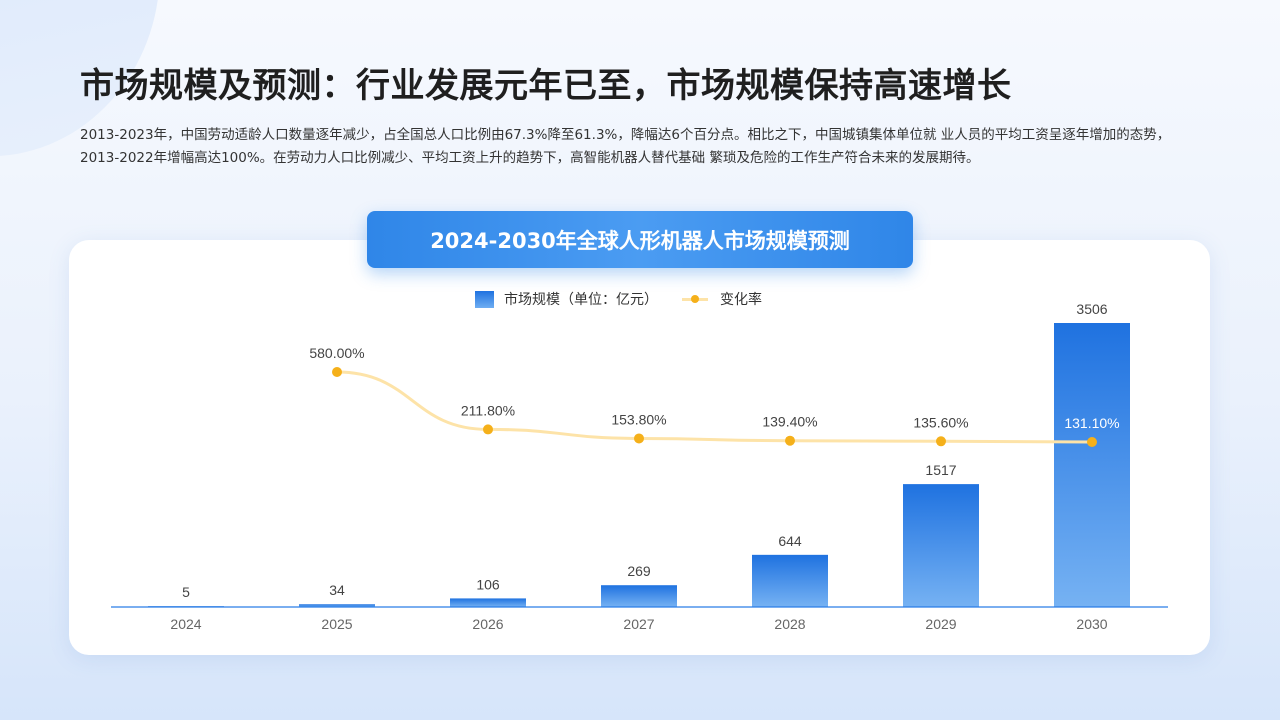  Describe the element at coordinates (789, 624) in the screenshot. I see `x-tick-label-2028: 2028` at that location.